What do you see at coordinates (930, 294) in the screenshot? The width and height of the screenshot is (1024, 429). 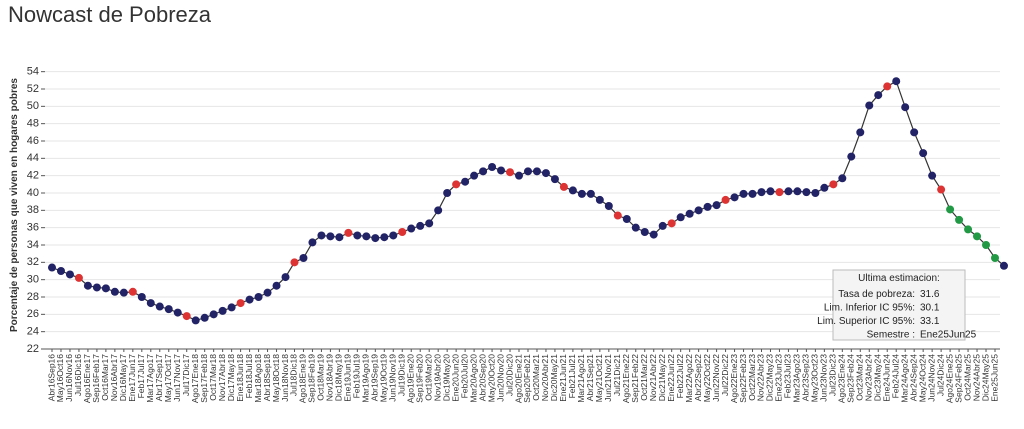 I see `tooltip-value: 31.6` at bounding box center [930, 294].